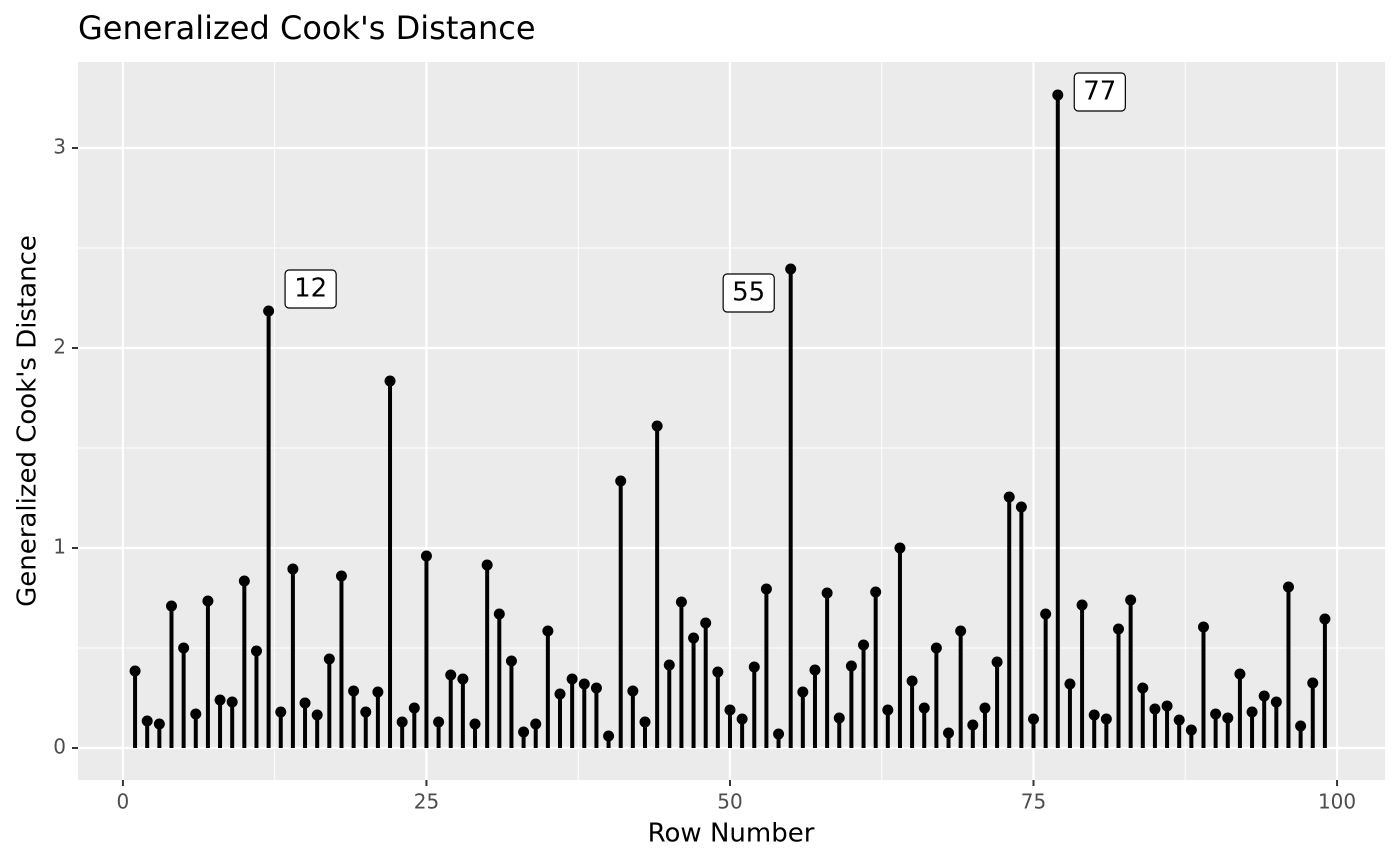 The height and width of the screenshot is (865, 1400). What do you see at coordinates (59, 347) in the screenshot?
I see `y-tick-label: 2` at bounding box center [59, 347].